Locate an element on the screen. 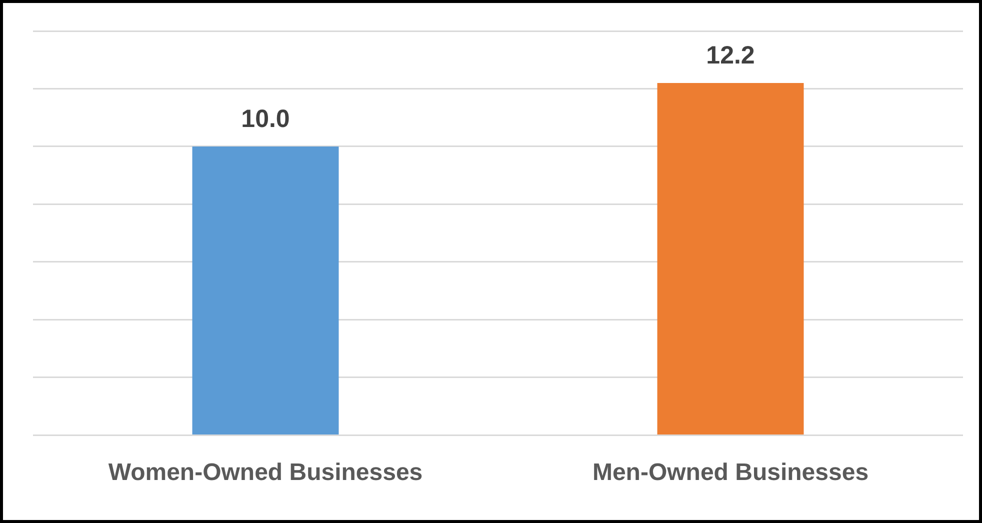  x-tick-label: Women-Owned Businesses is located at coordinates (265, 472).